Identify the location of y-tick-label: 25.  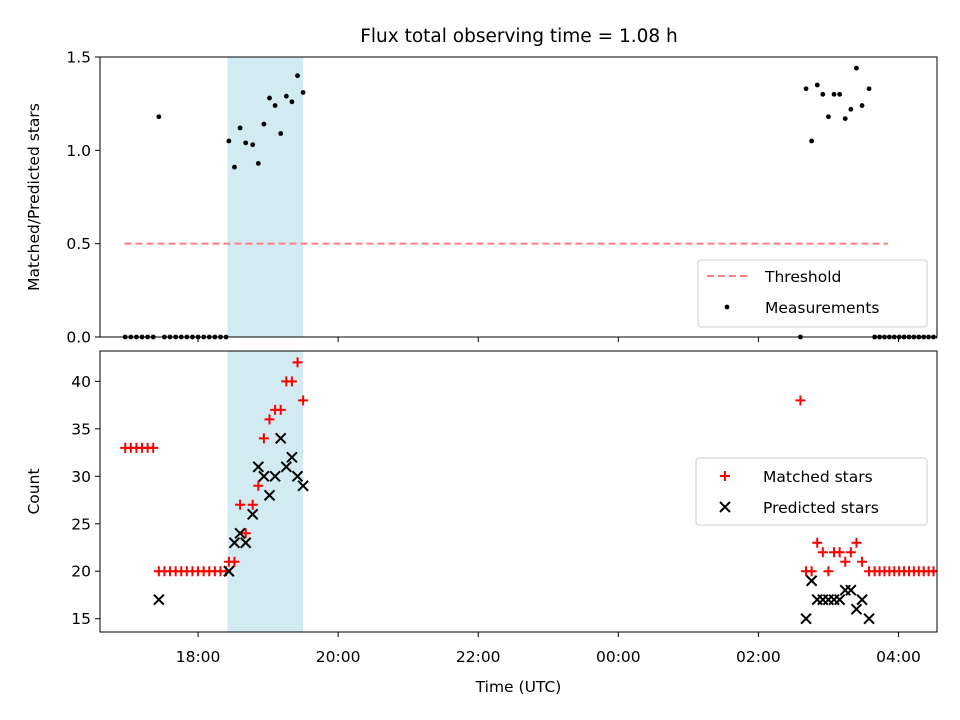
(81, 524).